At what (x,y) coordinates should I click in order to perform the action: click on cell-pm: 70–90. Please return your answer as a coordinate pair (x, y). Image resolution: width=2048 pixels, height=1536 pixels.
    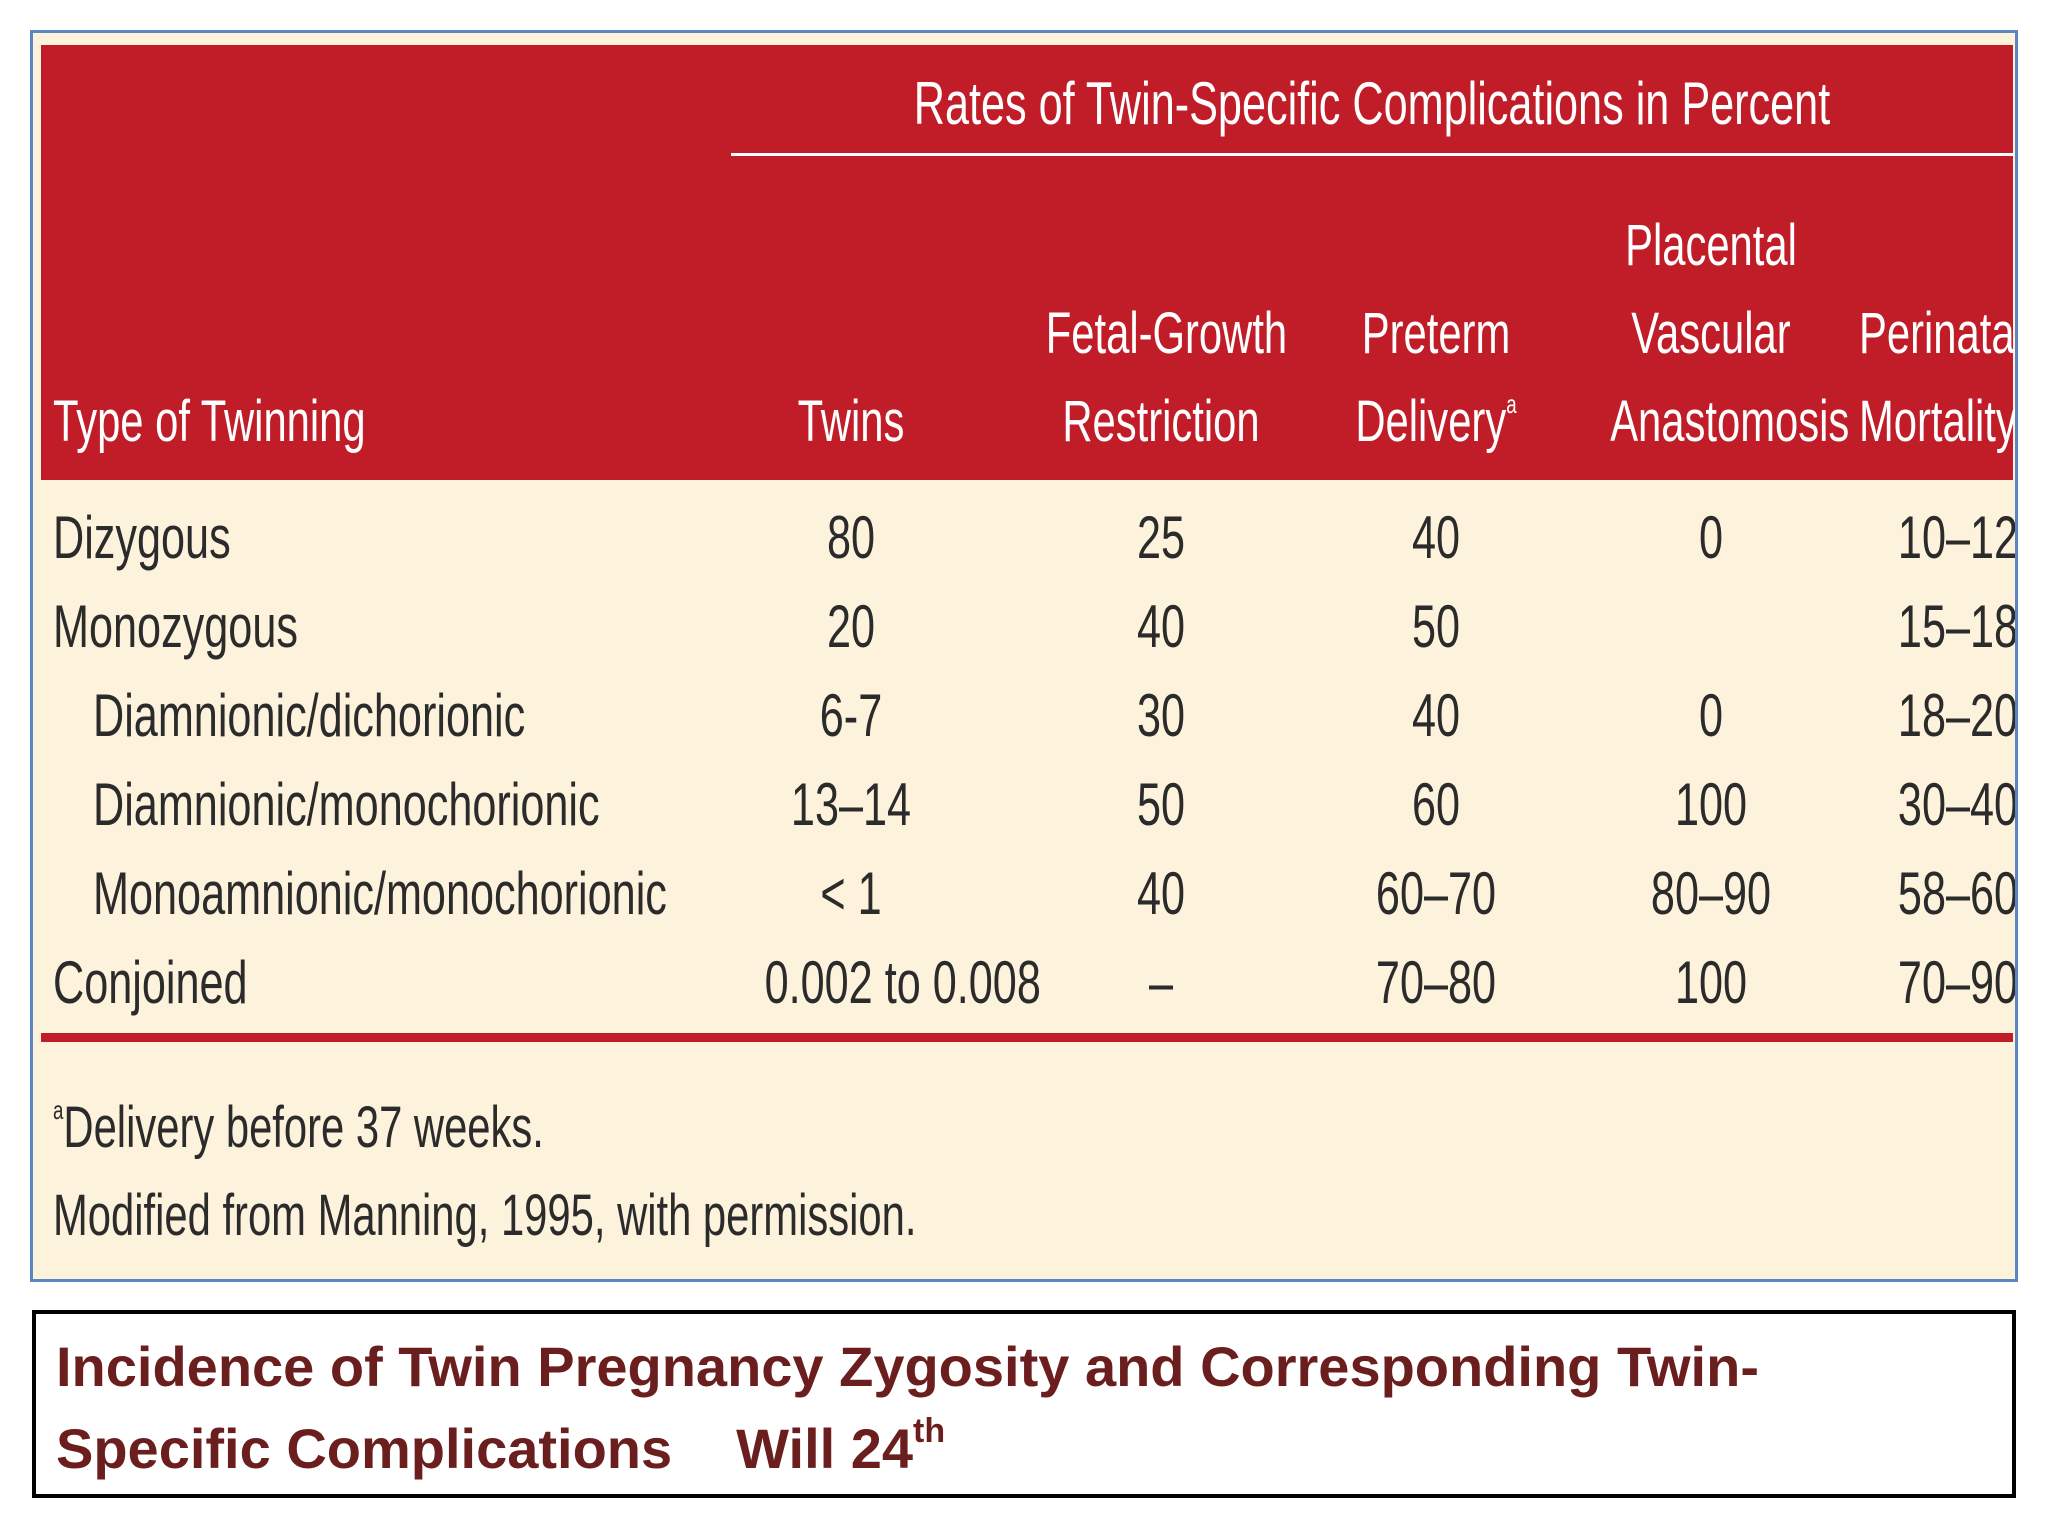
    Looking at the image, I should click on (1957, 982).